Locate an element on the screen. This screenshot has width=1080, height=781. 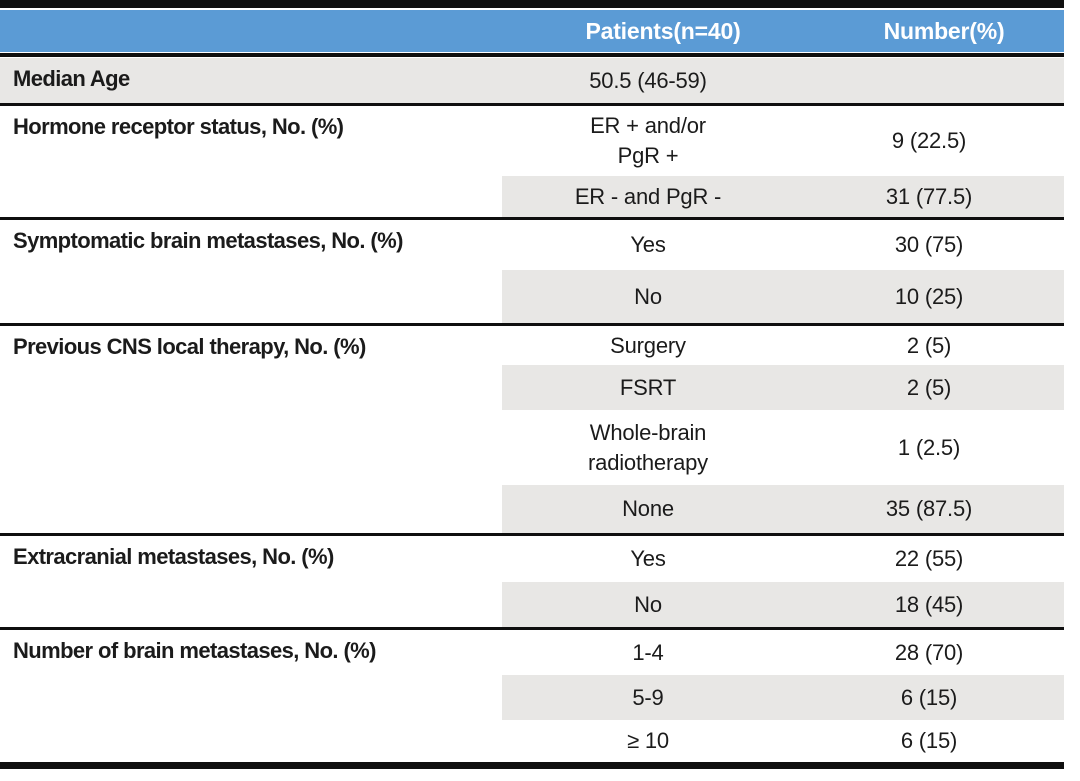
number-value: 35 (87.5) is located at coordinates (929, 509).